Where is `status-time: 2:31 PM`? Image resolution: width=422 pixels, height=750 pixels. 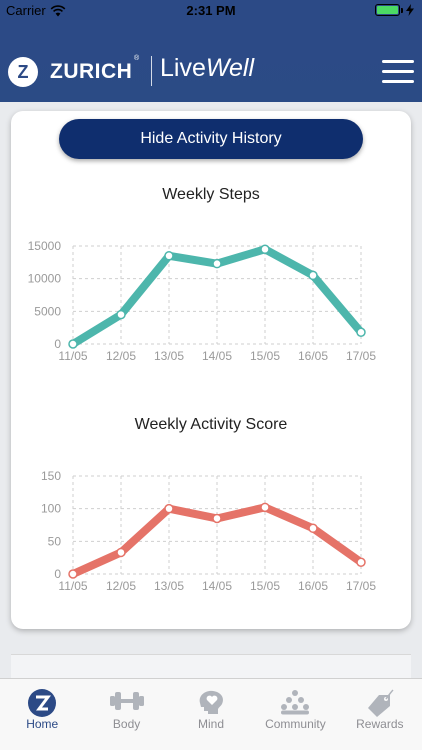 status-time: 2:31 PM is located at coordinates (211, 10).